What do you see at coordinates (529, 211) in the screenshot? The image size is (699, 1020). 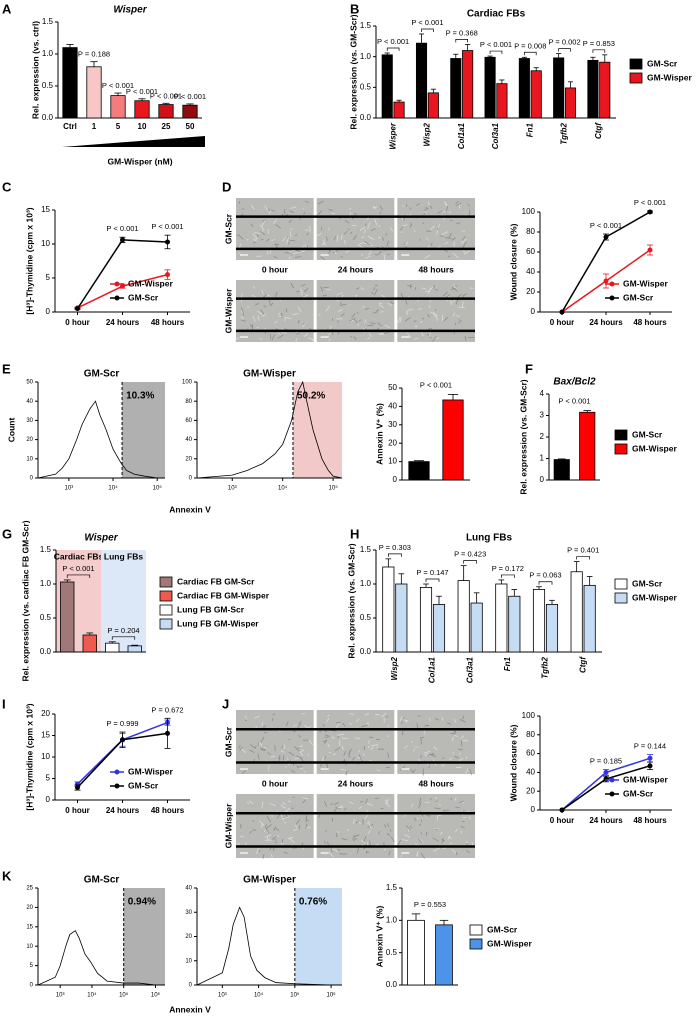 I see `y-tick-label: 100` at bounding box center [529, 211].